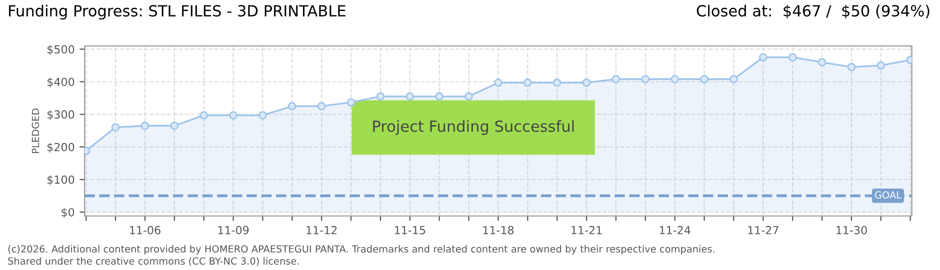 Image resolution: width=940 pixels, height=270 pixels. What do you see at coordinates (233, 230) in the screenshot?
I see `x-tick-label: 11-09` at bounding box center [233, 230].